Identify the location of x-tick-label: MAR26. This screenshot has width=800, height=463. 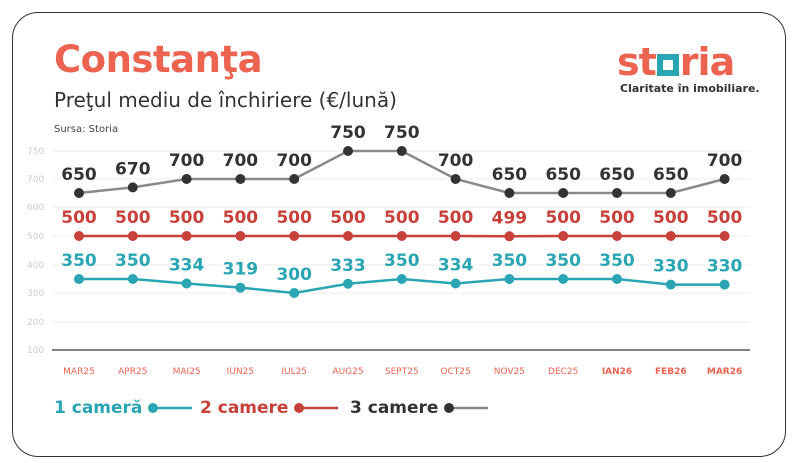
(724, 372).